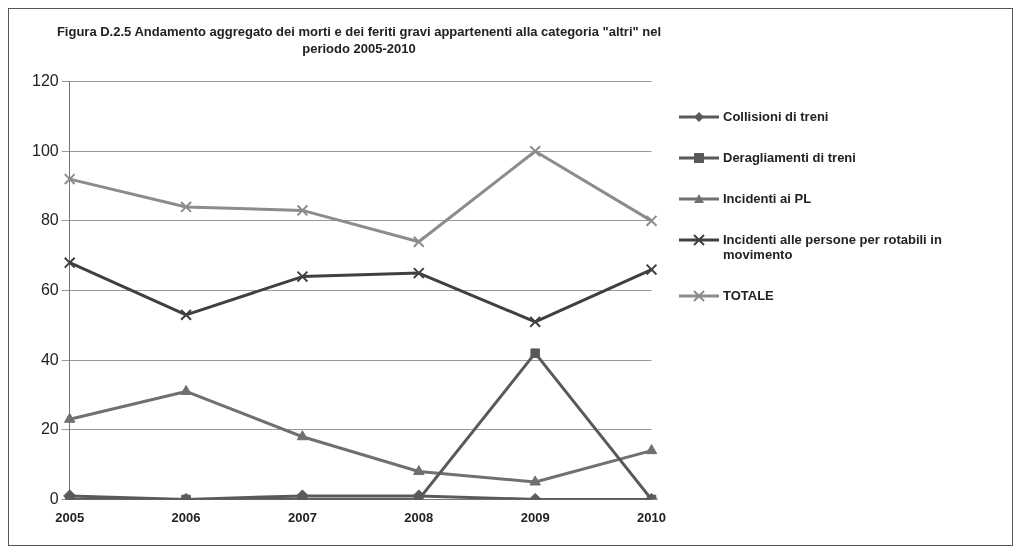  What do you see at coordinates (789, 157) in the screenshot?
I see `legend-label: Deragliamenti di treni` at bounding box center [789, 157].